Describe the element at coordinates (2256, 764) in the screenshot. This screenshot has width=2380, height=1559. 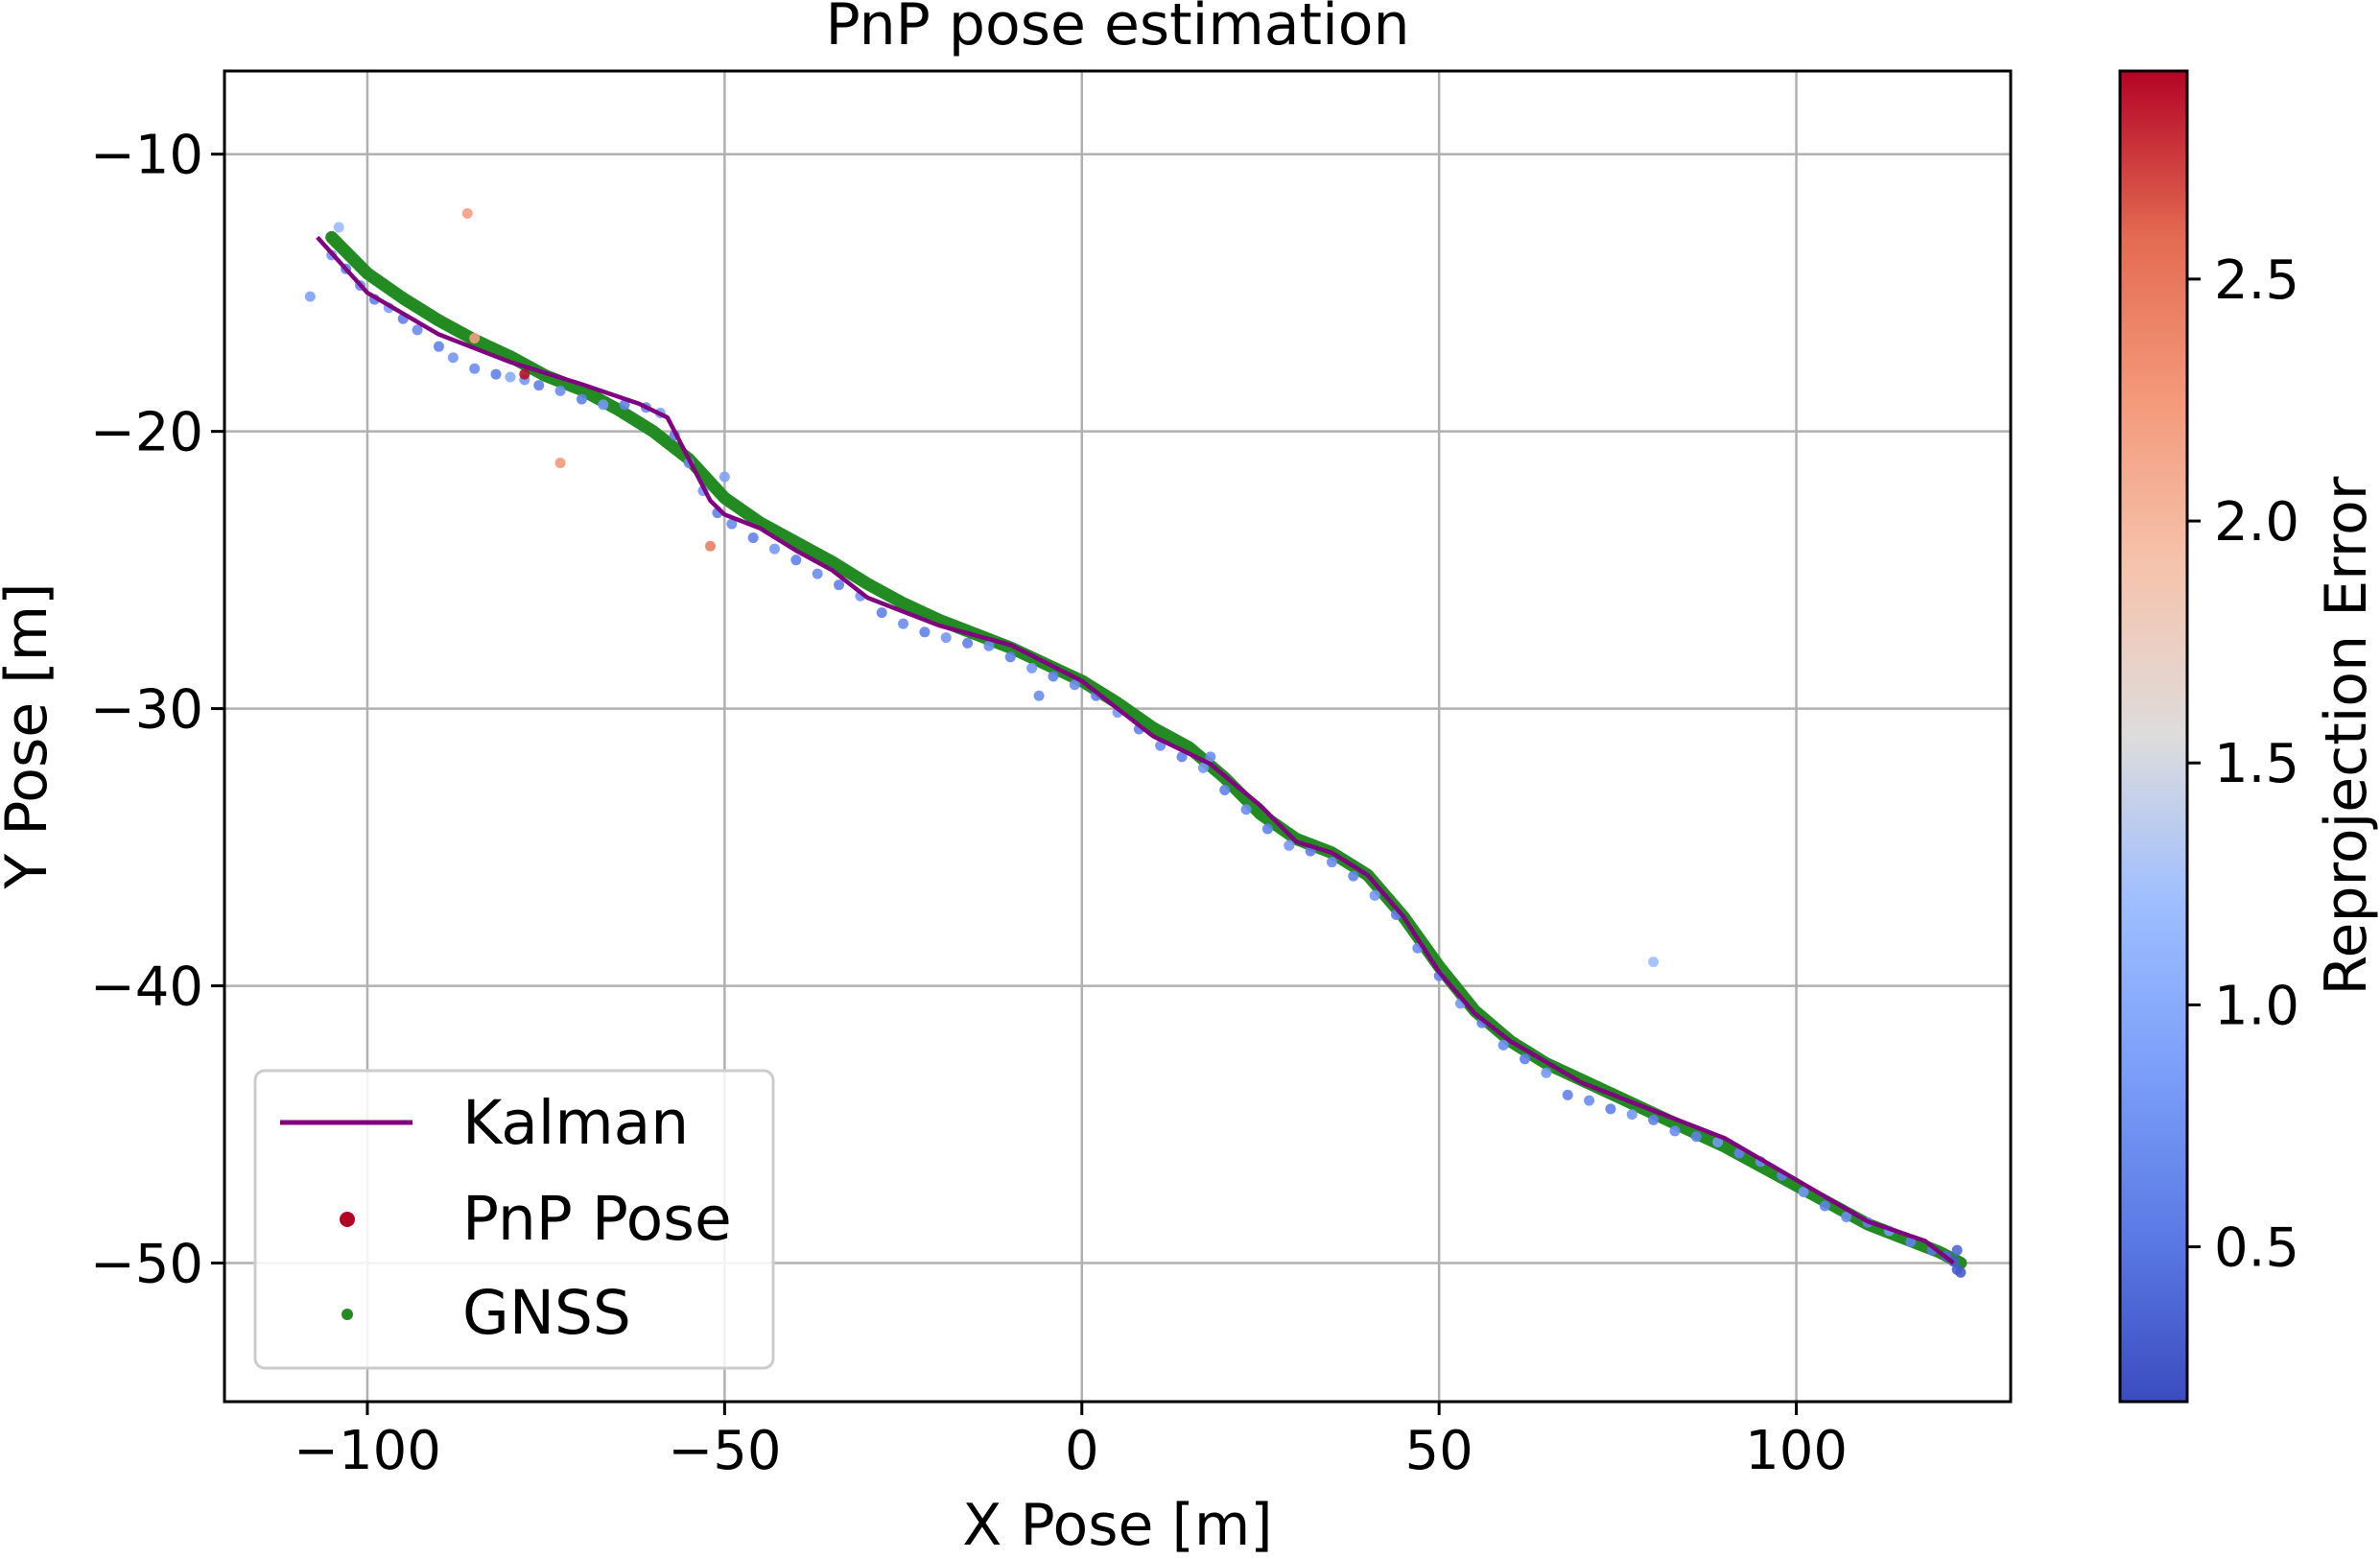
I see `colorbar-tick-label: 1.5` at that location.